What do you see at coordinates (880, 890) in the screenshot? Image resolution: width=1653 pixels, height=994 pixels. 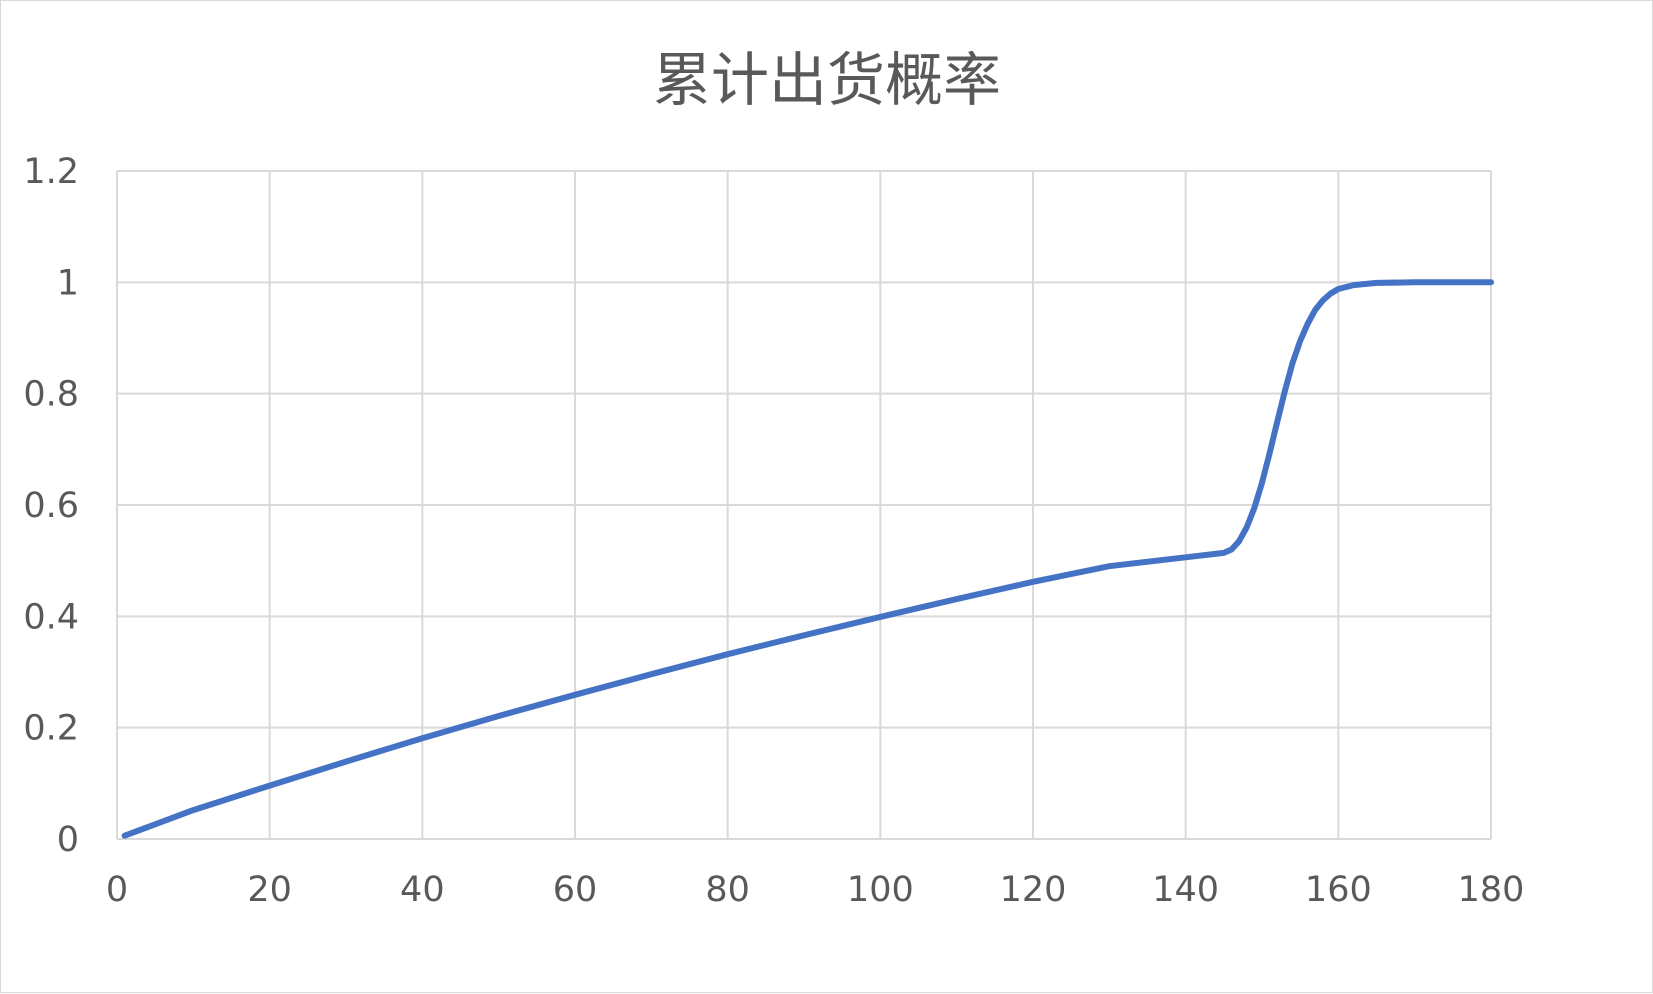 I see `x-tick-label: 100` at bounding box center [880, 890].